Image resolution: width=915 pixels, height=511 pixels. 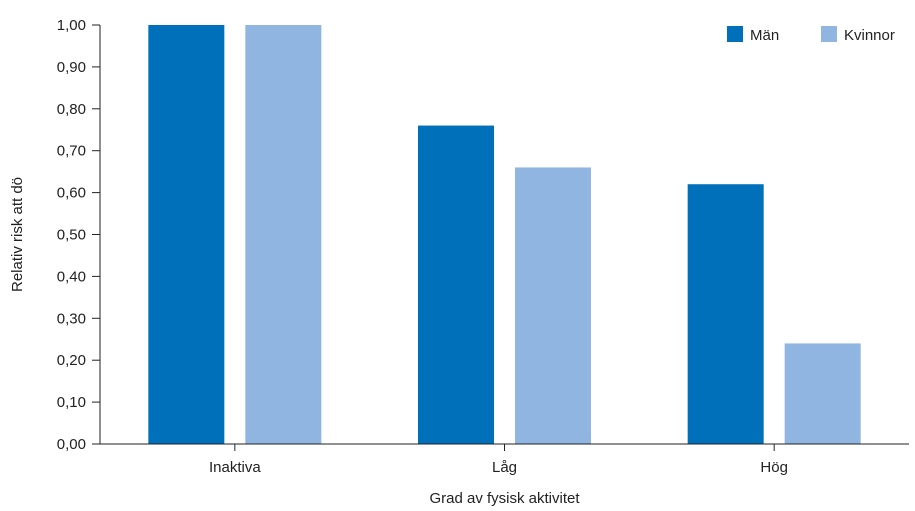 I want to click on y-tick-label: 0,60, so click(x=71, y=193).